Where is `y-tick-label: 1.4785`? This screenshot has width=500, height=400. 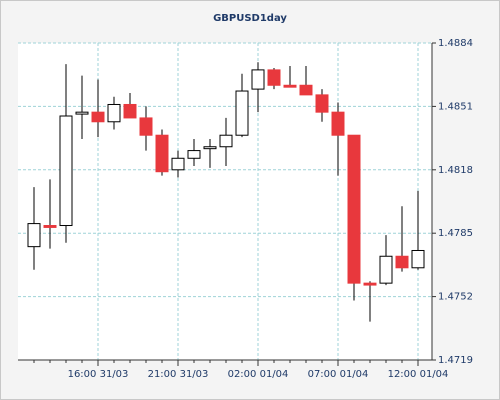 y-tick-label: 1.4785 is located at coordinates (455, 233).